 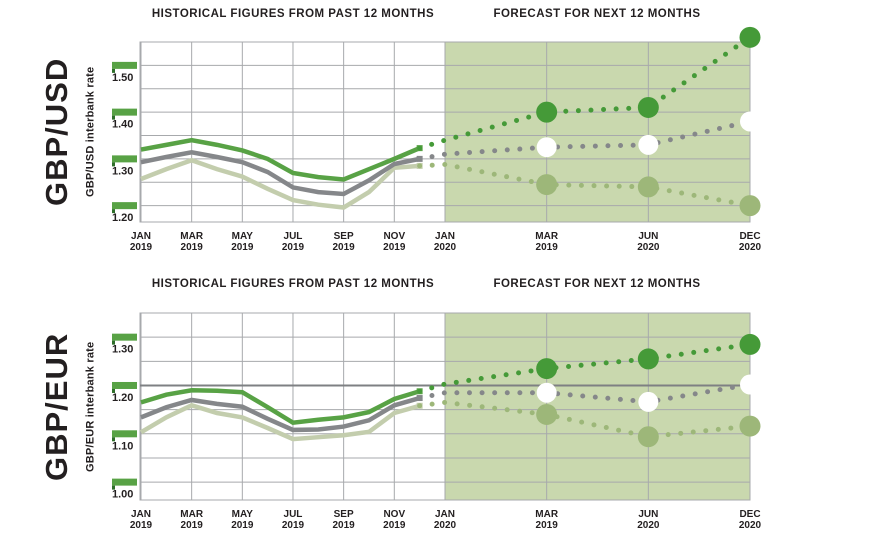 What do you see at coordinates (585, 185) in the screenshot?
I see `forecast-dotted-line-lower` at bounding box center [585, 185].